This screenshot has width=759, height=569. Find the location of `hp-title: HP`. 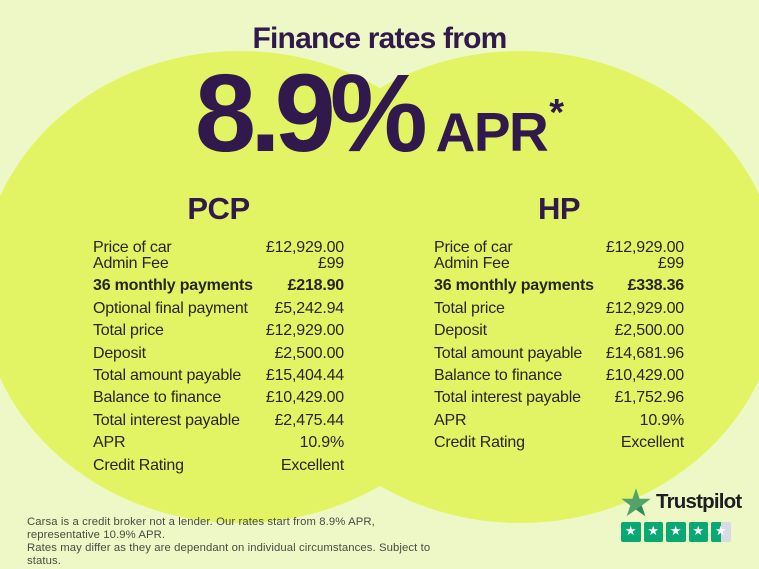

hp-title: HP is located at coordinates (559, 208).